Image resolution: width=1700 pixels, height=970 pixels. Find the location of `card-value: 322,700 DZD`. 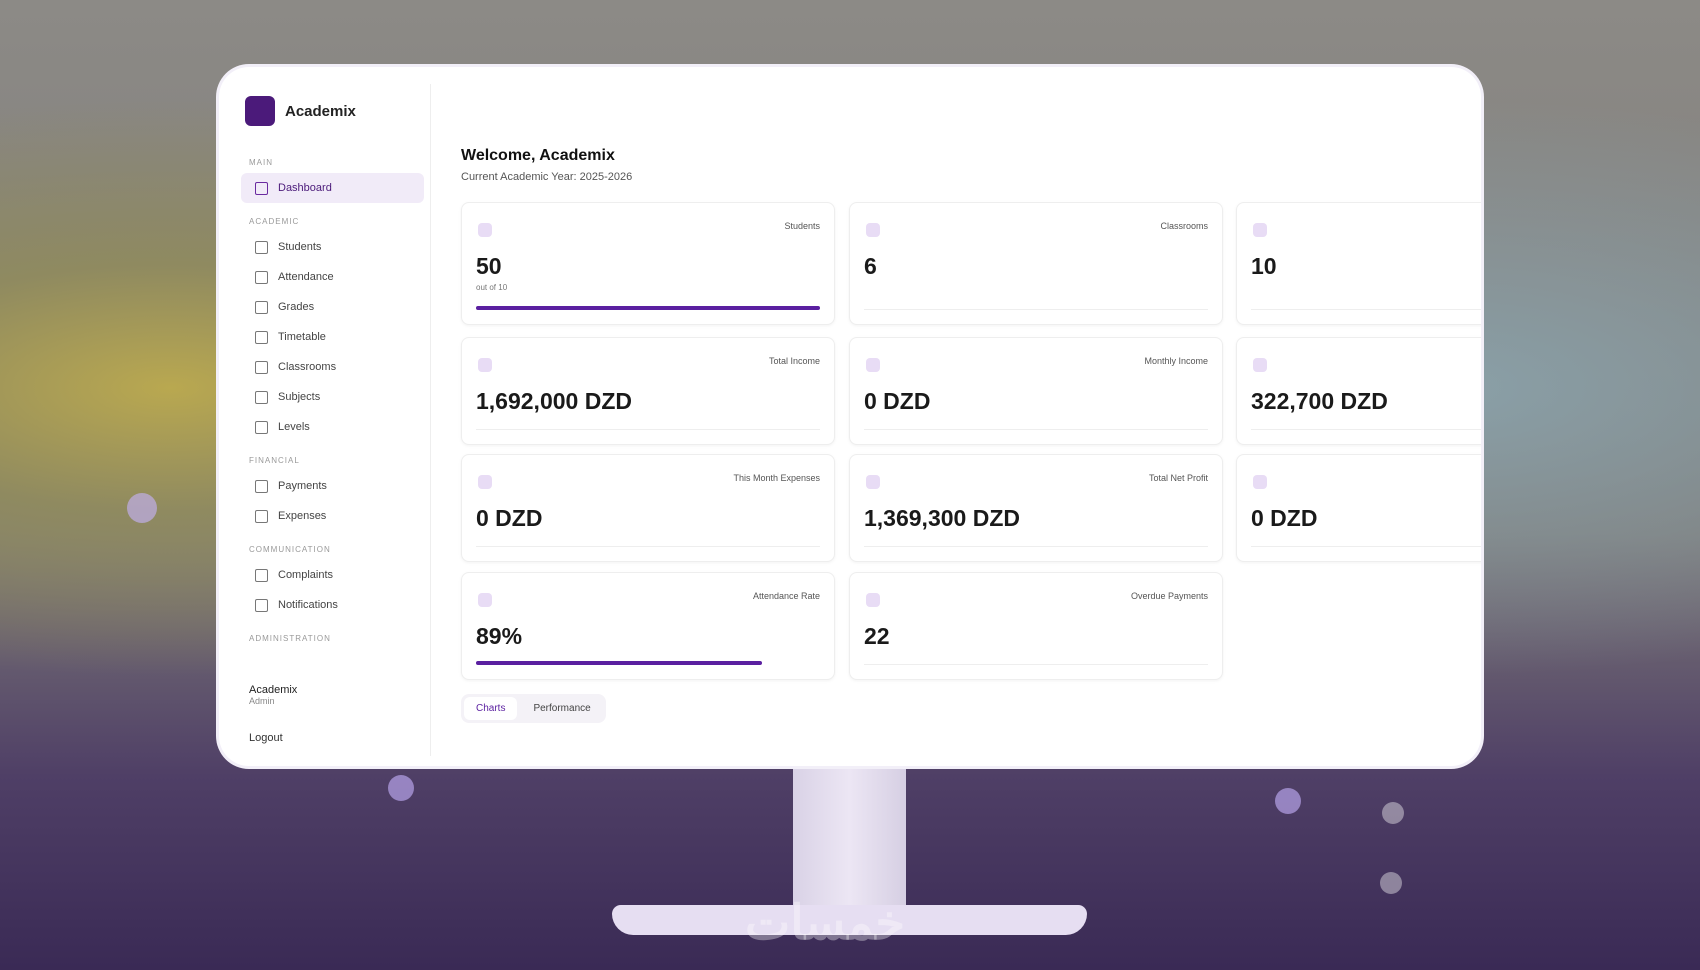

card-value: 322,700 DZD is located at coordinates (1319, 401).